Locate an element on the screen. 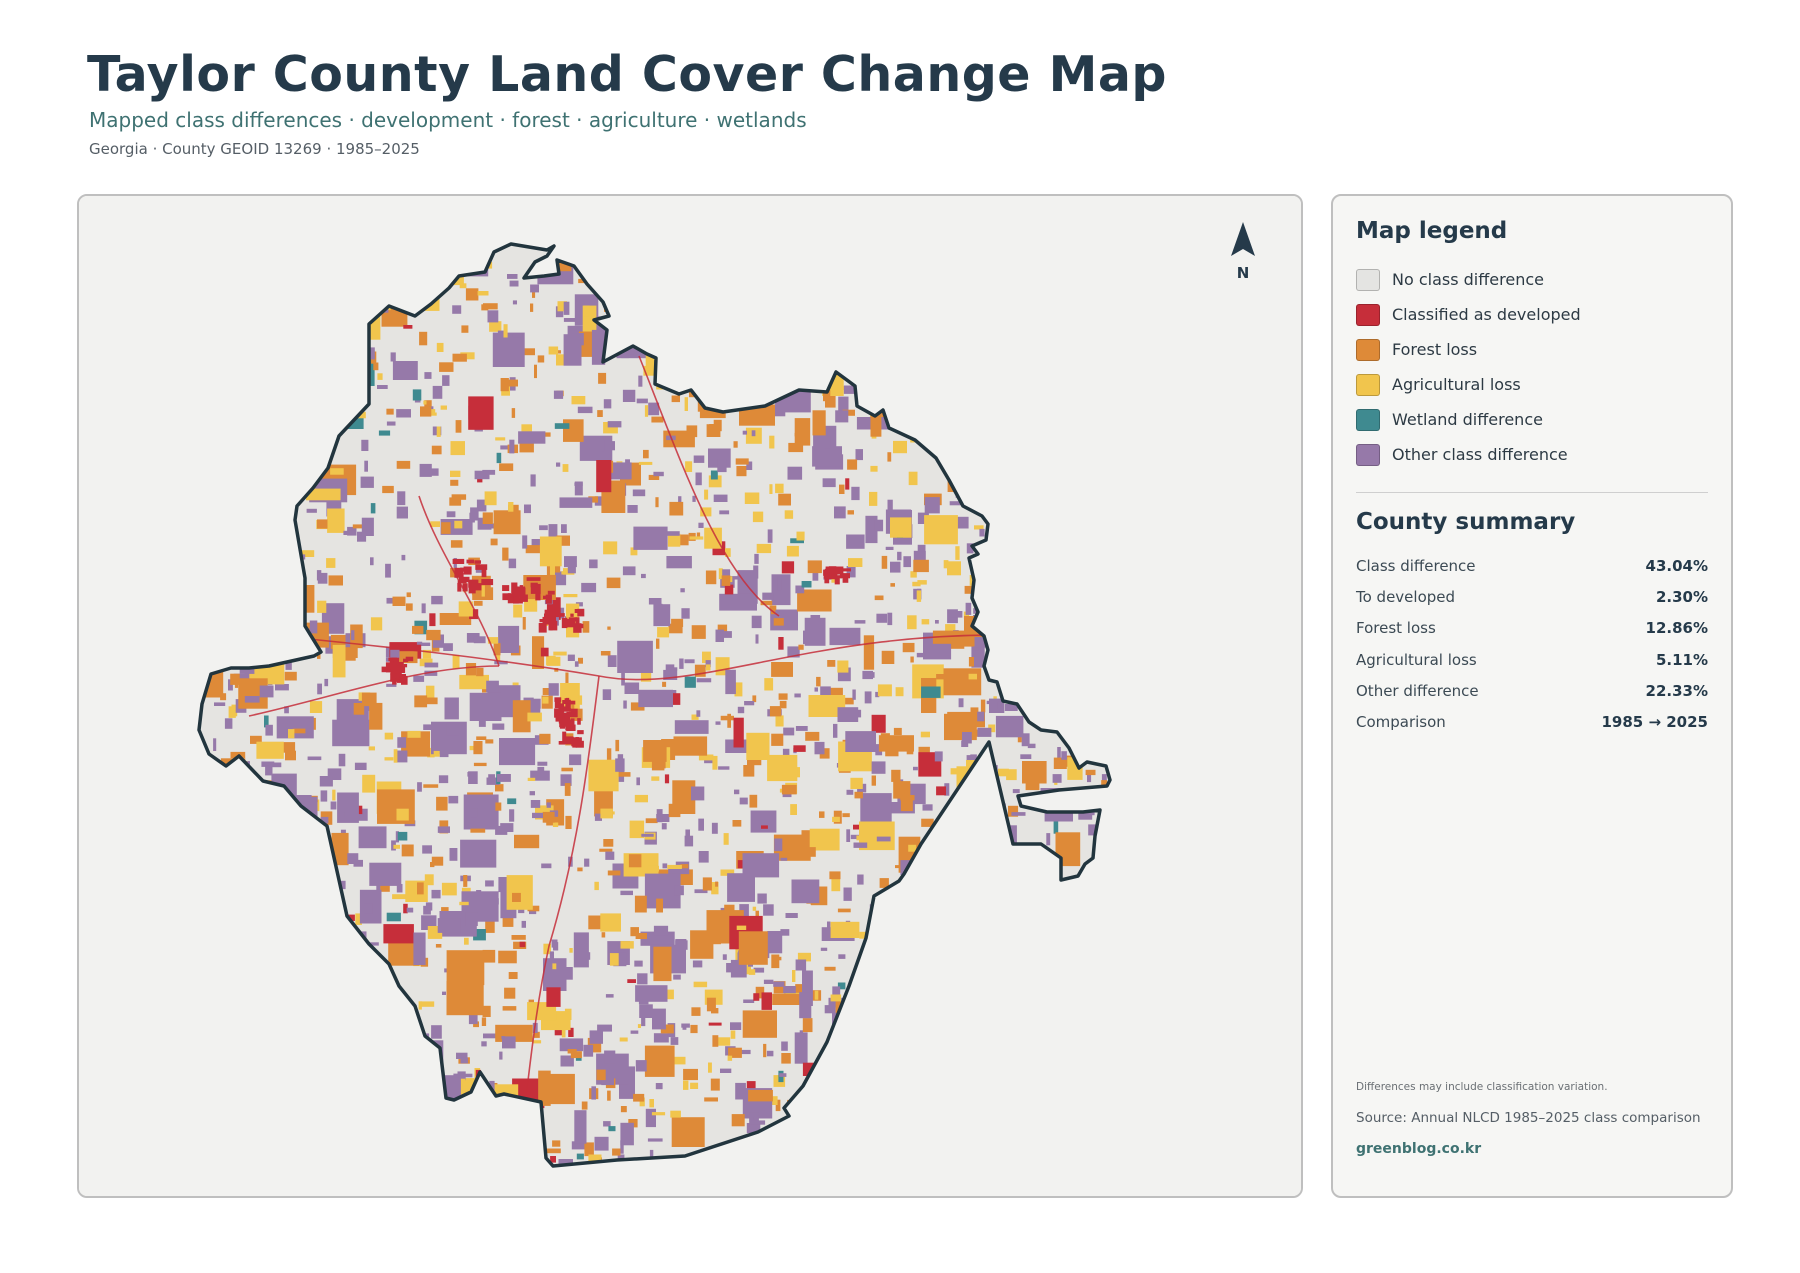  summary-row-agricultural-loss: Agricultural loss 5.11% is located at coordinates (1532, 659).